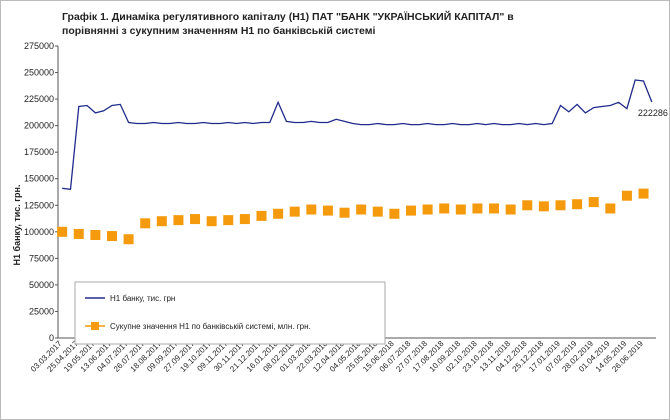 Image resolution: width=670 pixels, height=420 pixels. Describe the element at coordinates (39, 205) in the screenshot. I see `y-tick-label: 125000` at that location.